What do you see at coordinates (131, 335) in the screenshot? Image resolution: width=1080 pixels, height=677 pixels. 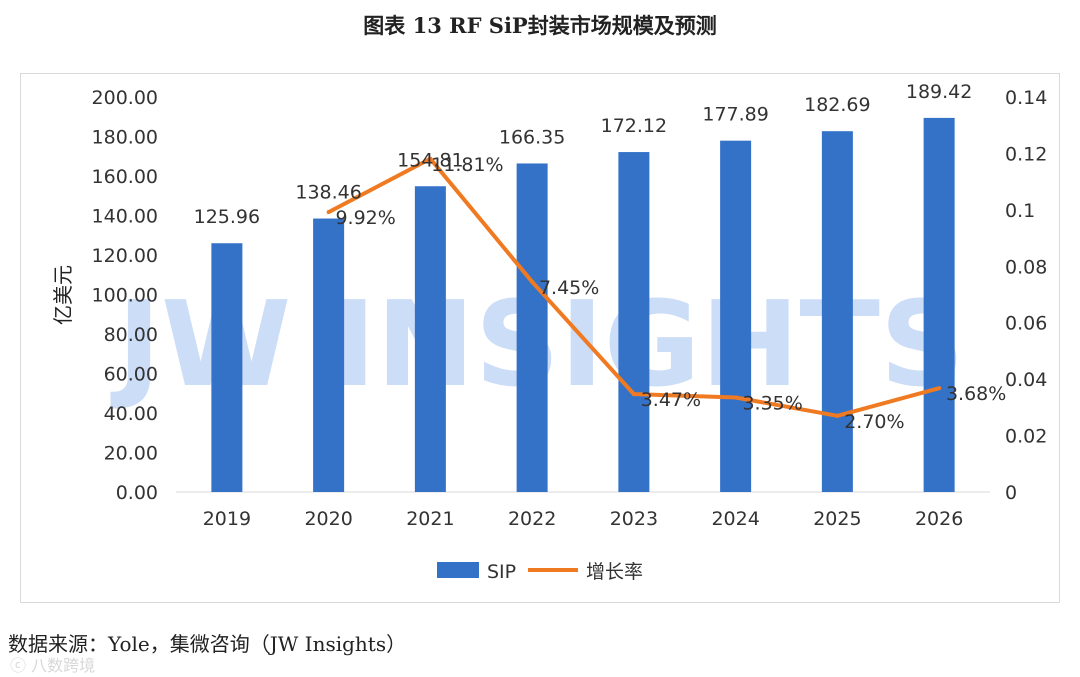 I see `y-tick-label: 80.00` at bounding box center [131, 335].